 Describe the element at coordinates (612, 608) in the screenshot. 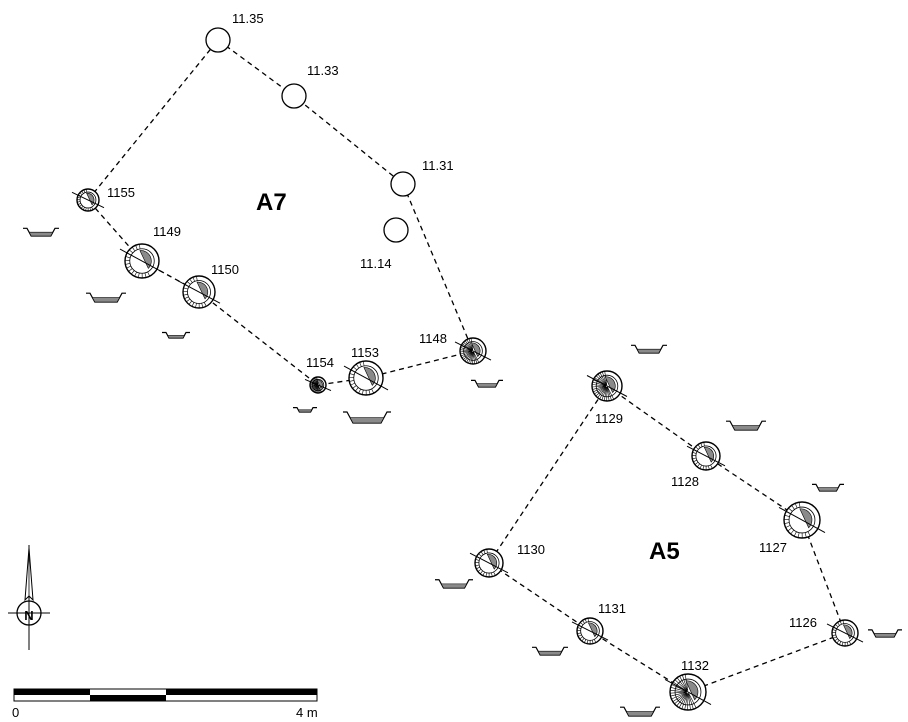

I see `label-1131: 1131` at that location.